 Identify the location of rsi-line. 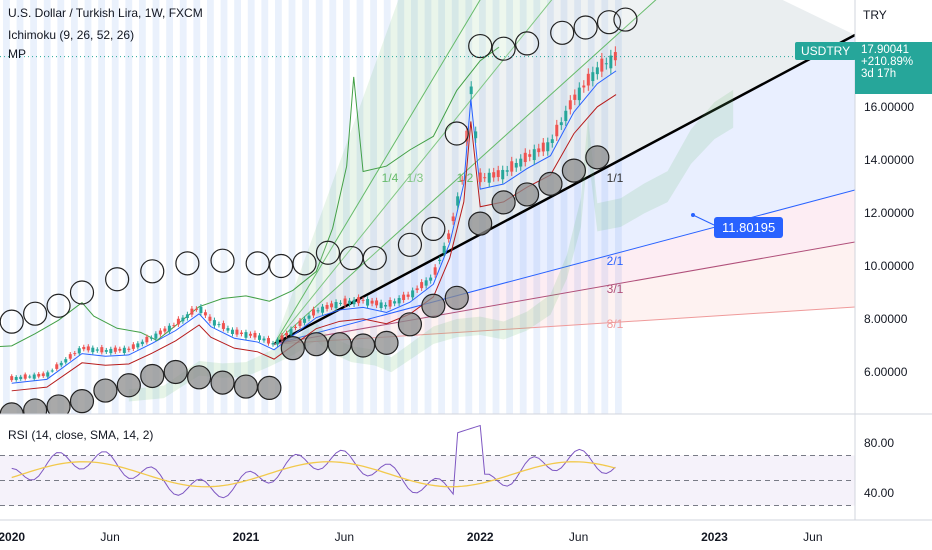
(313, 461).